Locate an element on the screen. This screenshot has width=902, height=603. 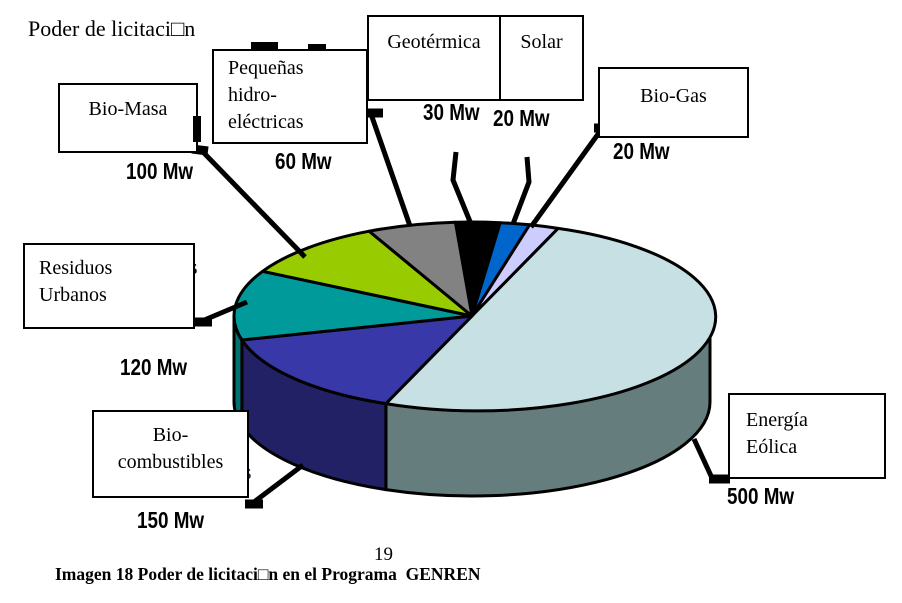
value-label-bio-gas: 20 Mw is located at coordinates (641, 151).